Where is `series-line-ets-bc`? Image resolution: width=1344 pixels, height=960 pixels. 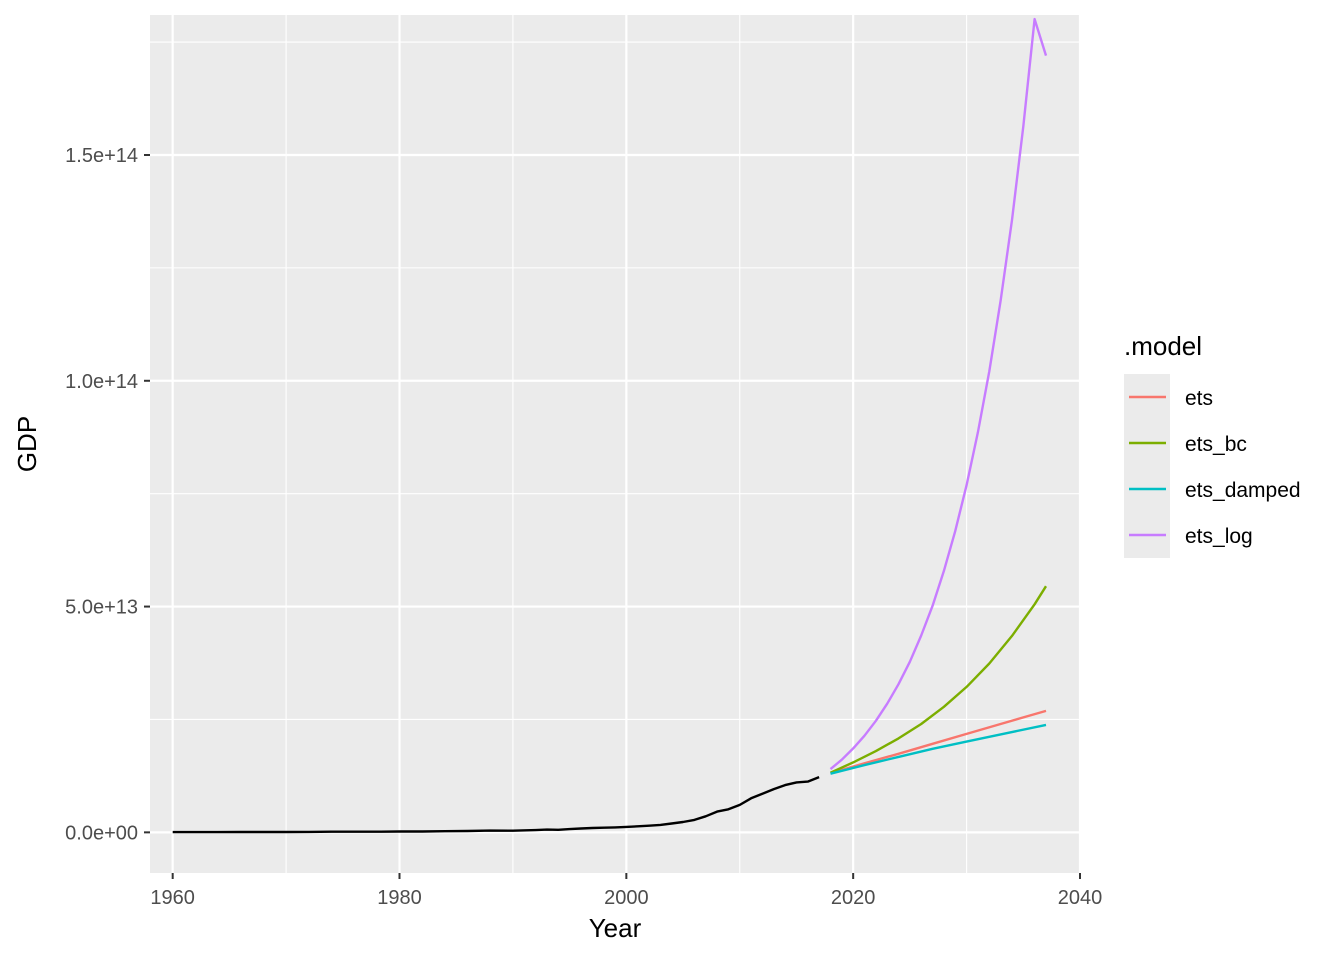 series-line-ets-bc is located at coordinates (939, 679).